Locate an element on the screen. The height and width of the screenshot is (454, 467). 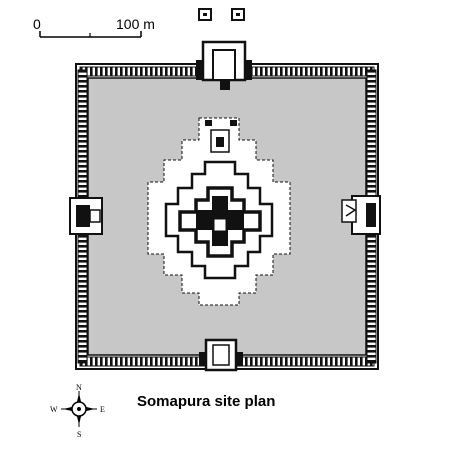
scale-start-label: 0 is located at coordinates (37, 24).